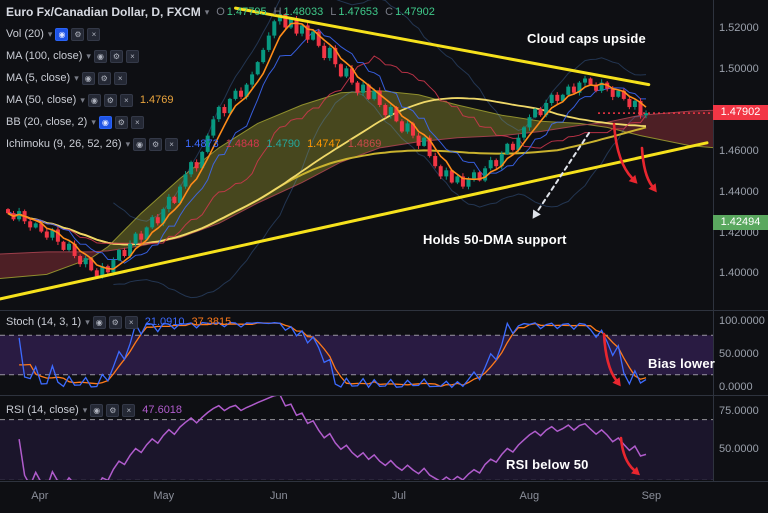 The height and width of the screenshot is (513, 768). I want to click on indicator-value: 21.0910, so click(164, 322).